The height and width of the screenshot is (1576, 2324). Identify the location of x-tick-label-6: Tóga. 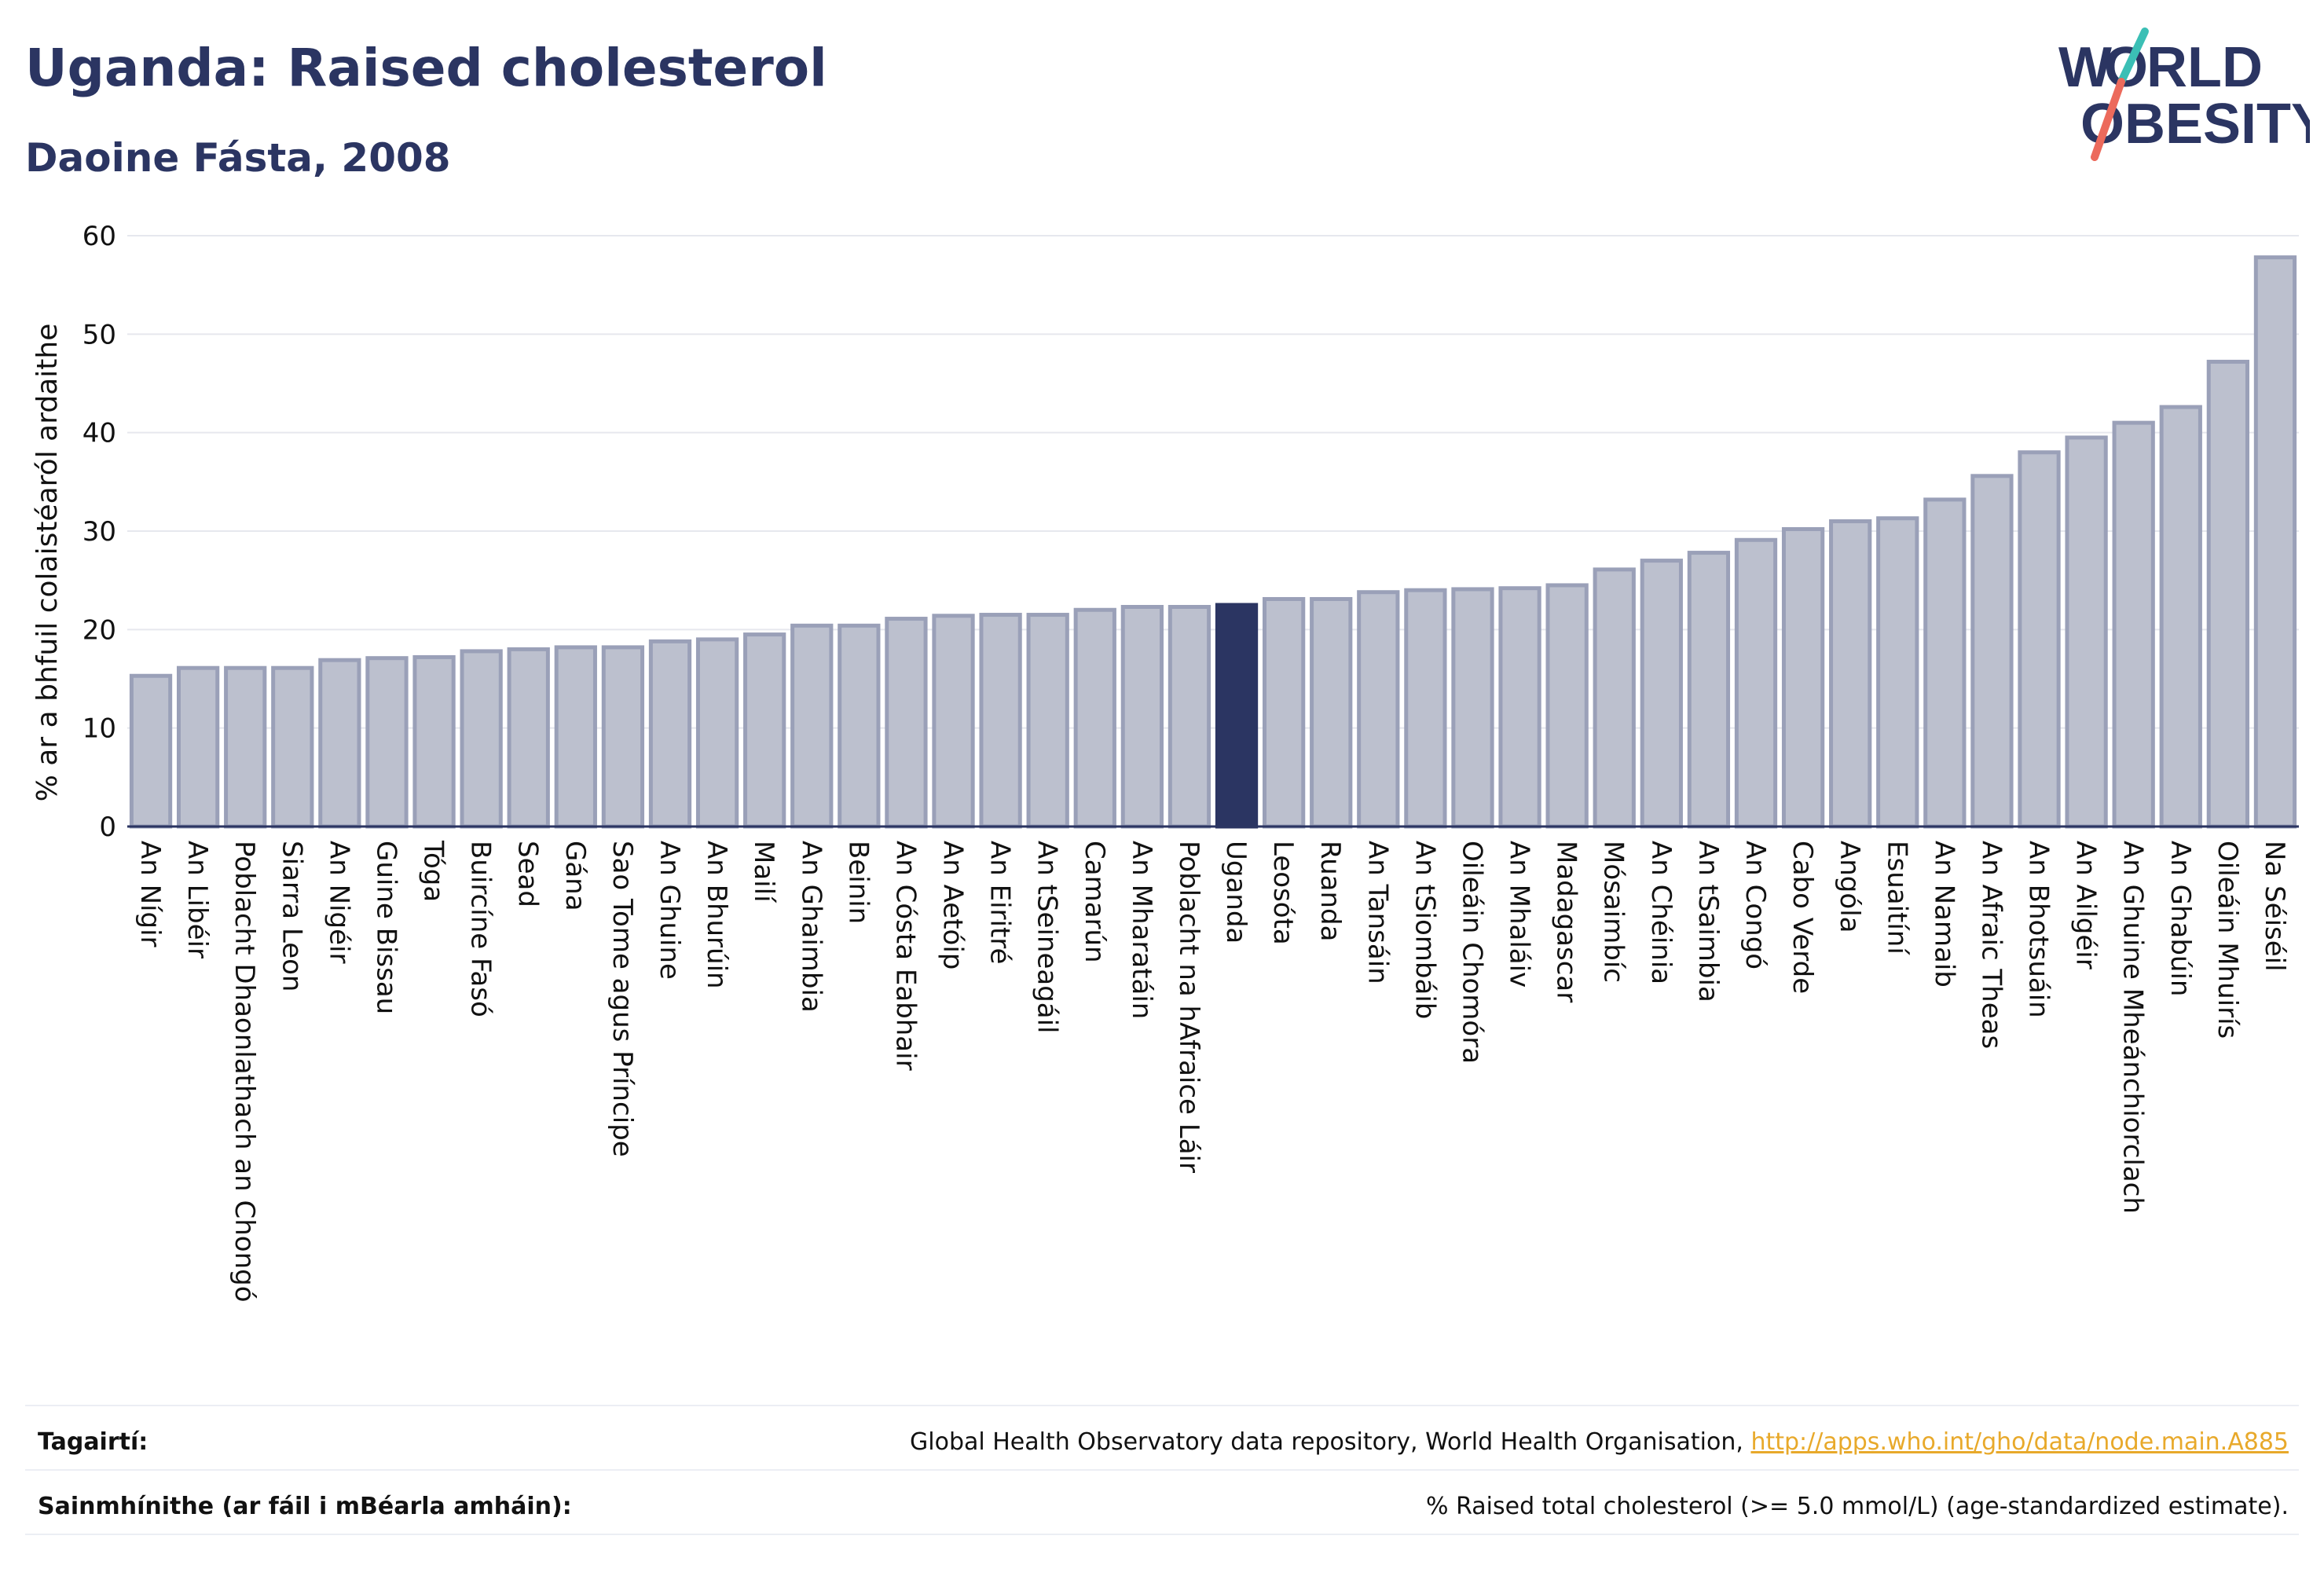
(433, 871).